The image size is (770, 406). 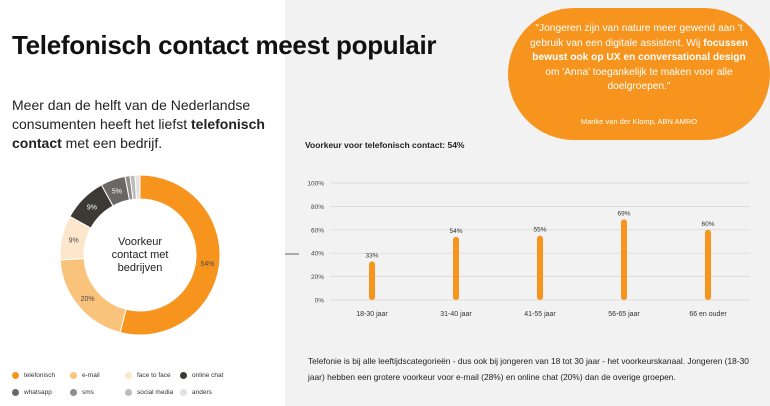 I want to click on donut-slice-anders, so click(x=137, y=187).